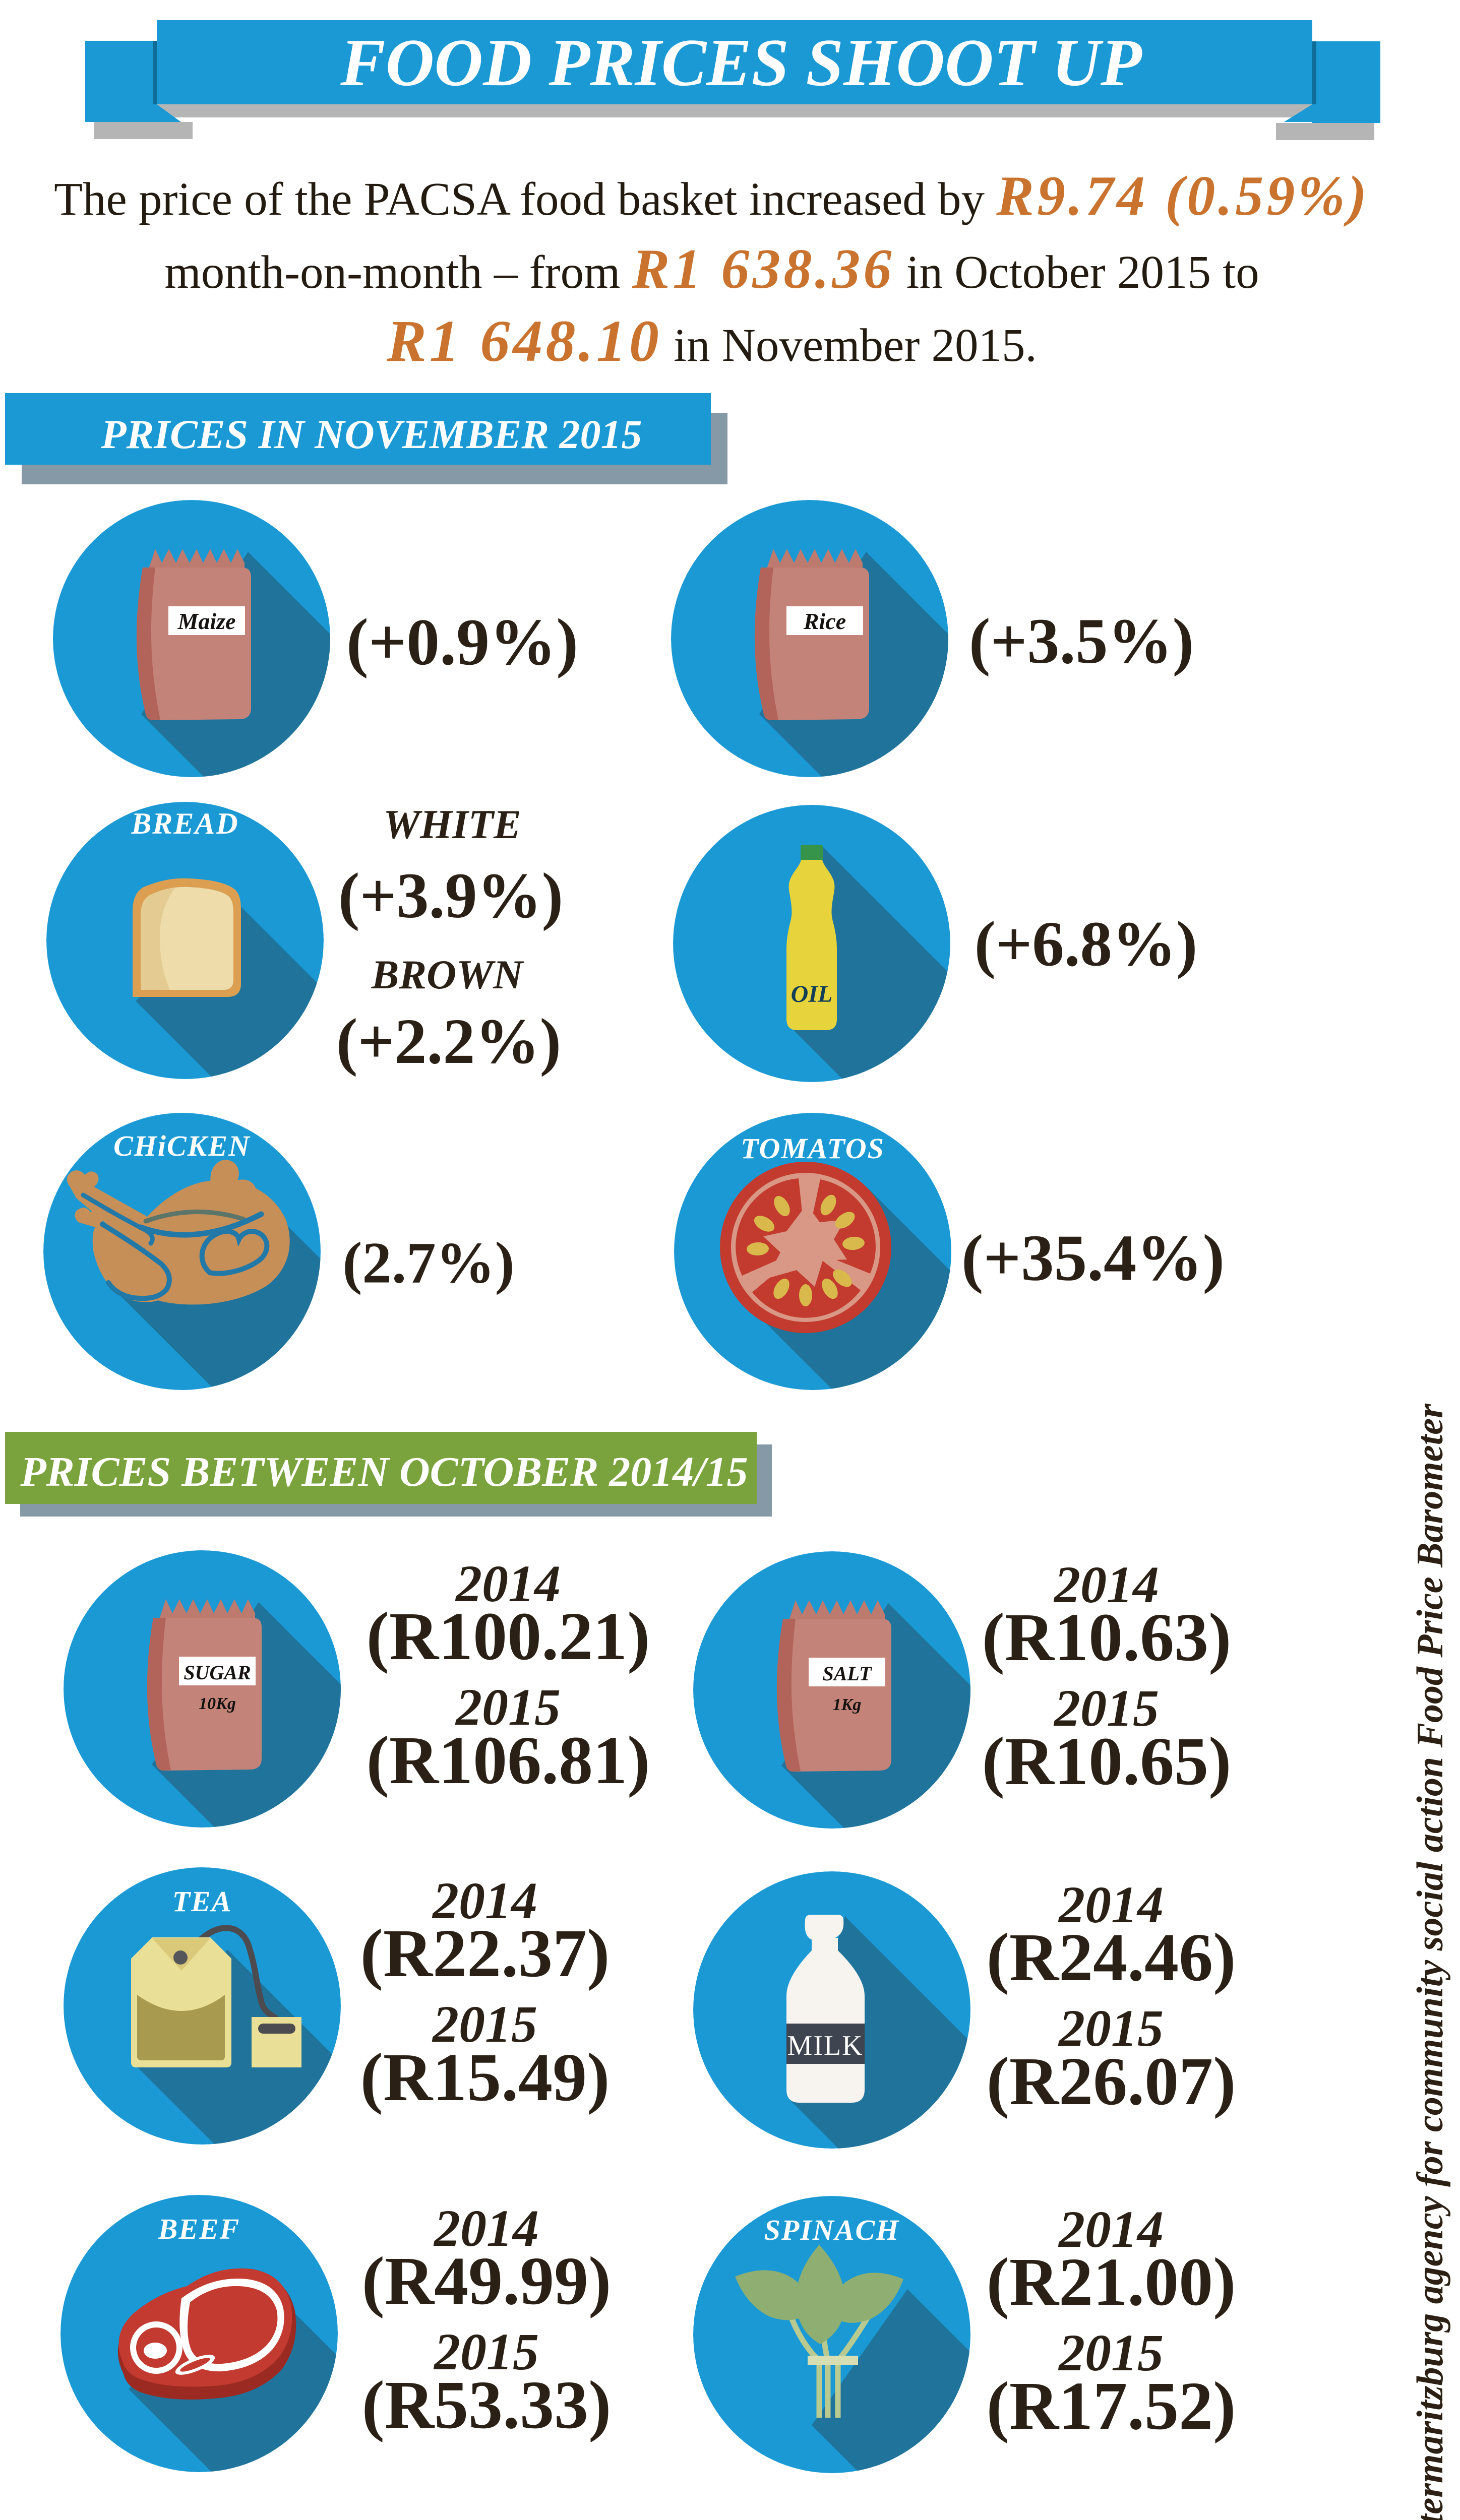 This screenshot has width=1460, height=2520. I want to click on svg-text: 10Kg, so click(218, 1703).